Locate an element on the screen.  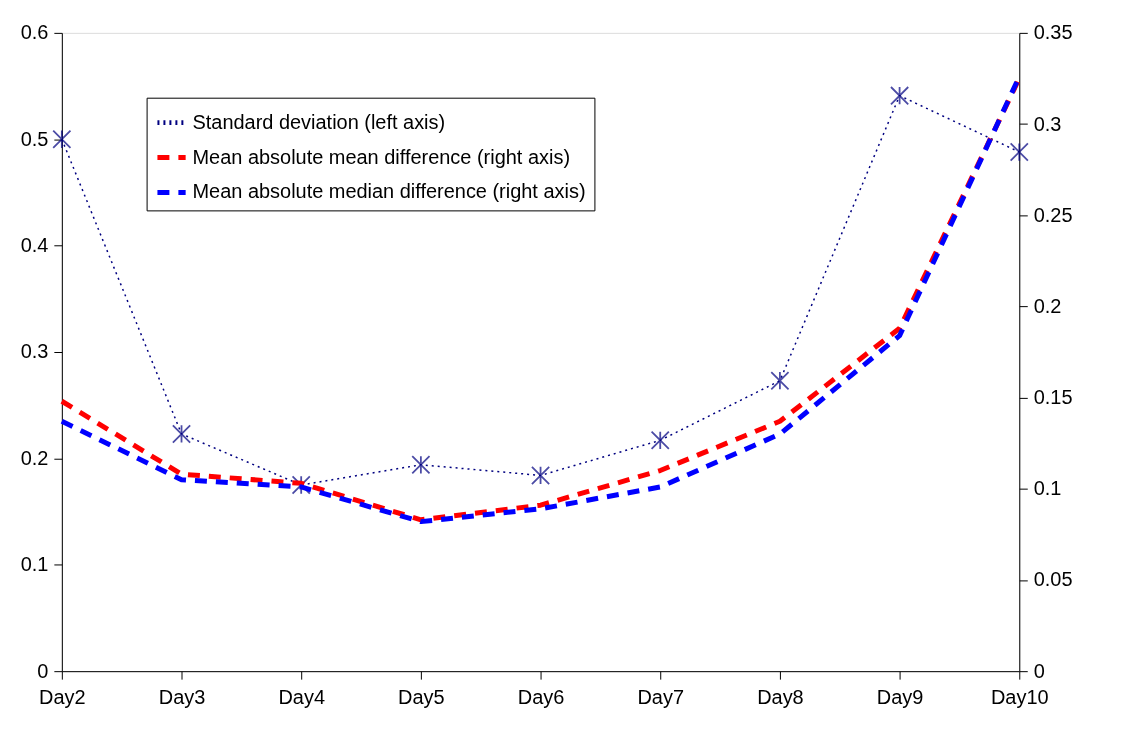
x-tick-label: Day3 is located at coordinates (182, 696).